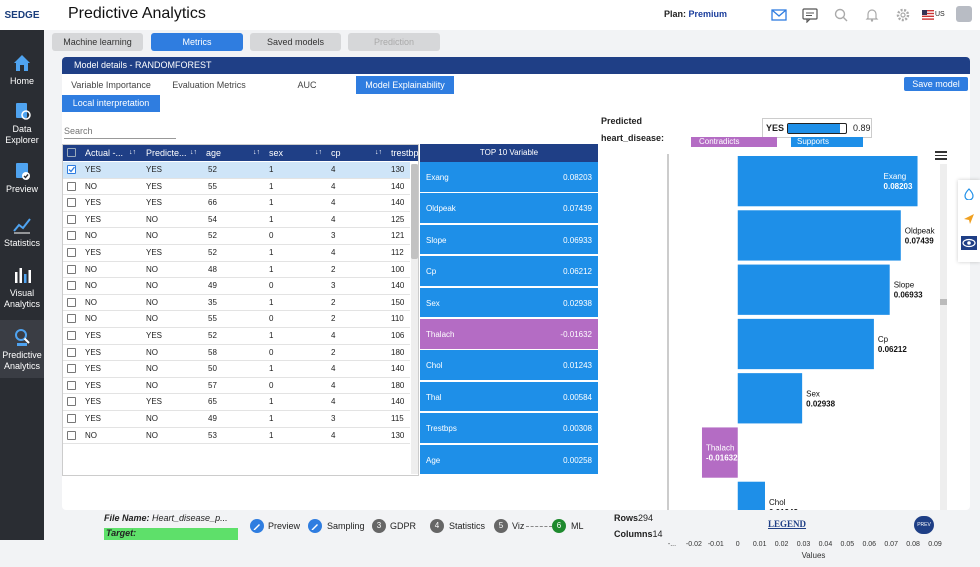  What do you see at coordinates (924, 525) in the screenshot?
I see `prev-button: PREV` at bounding box center [924, 525].